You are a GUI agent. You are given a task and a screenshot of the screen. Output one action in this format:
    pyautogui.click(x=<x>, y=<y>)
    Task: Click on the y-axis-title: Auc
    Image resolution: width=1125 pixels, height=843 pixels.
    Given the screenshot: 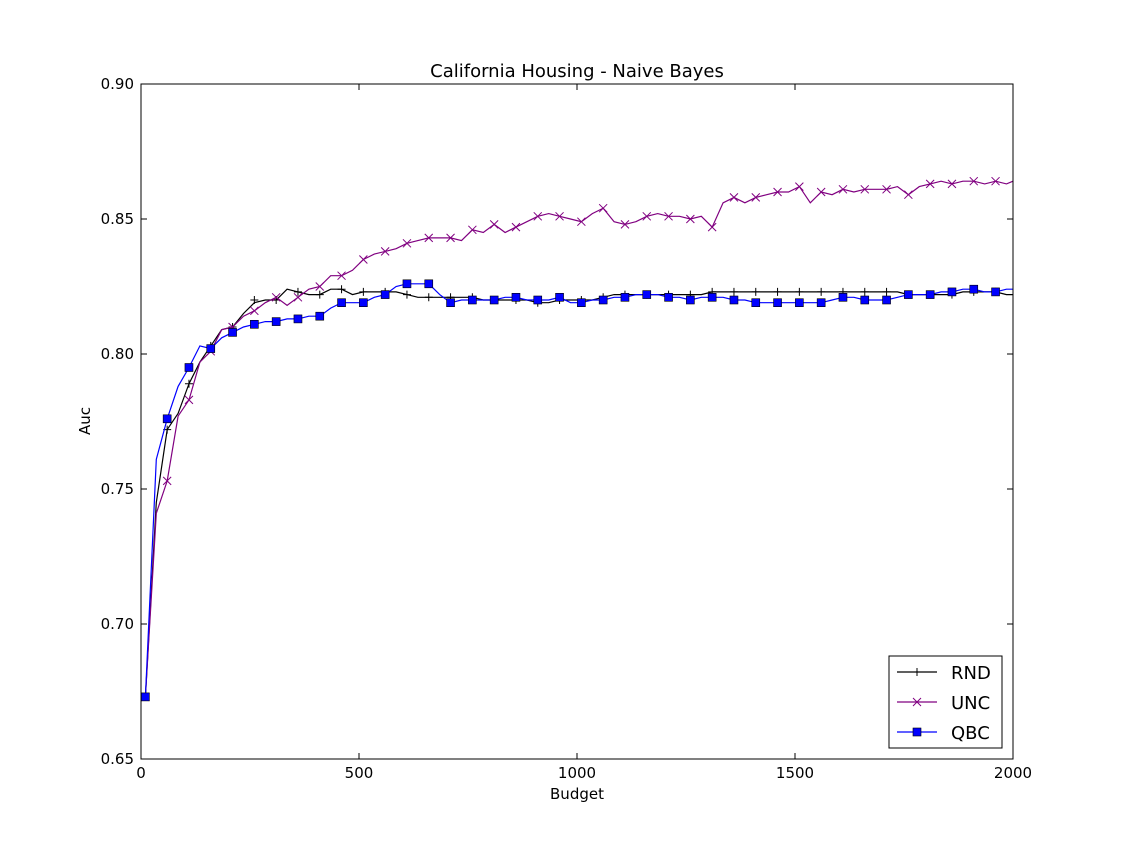 What is the action you would take?
    pyautogui.click(x=85, y=421)
    